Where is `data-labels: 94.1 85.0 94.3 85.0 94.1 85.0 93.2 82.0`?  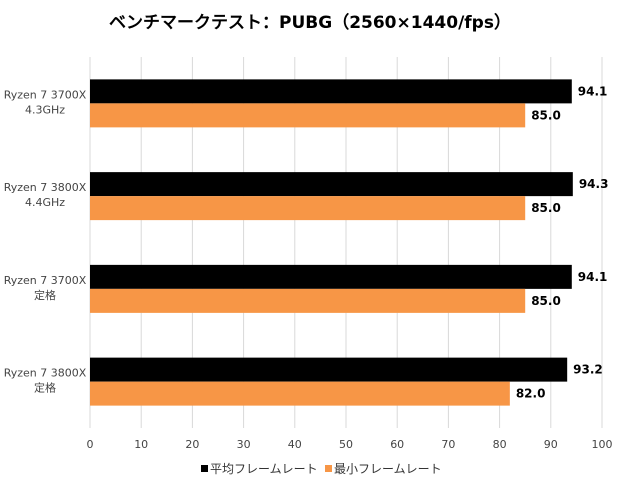
data-labels: 94.1 85.0 94.3 85.0 94.1 85.0 93.2 82.0 is located at coordinates (562, 242).